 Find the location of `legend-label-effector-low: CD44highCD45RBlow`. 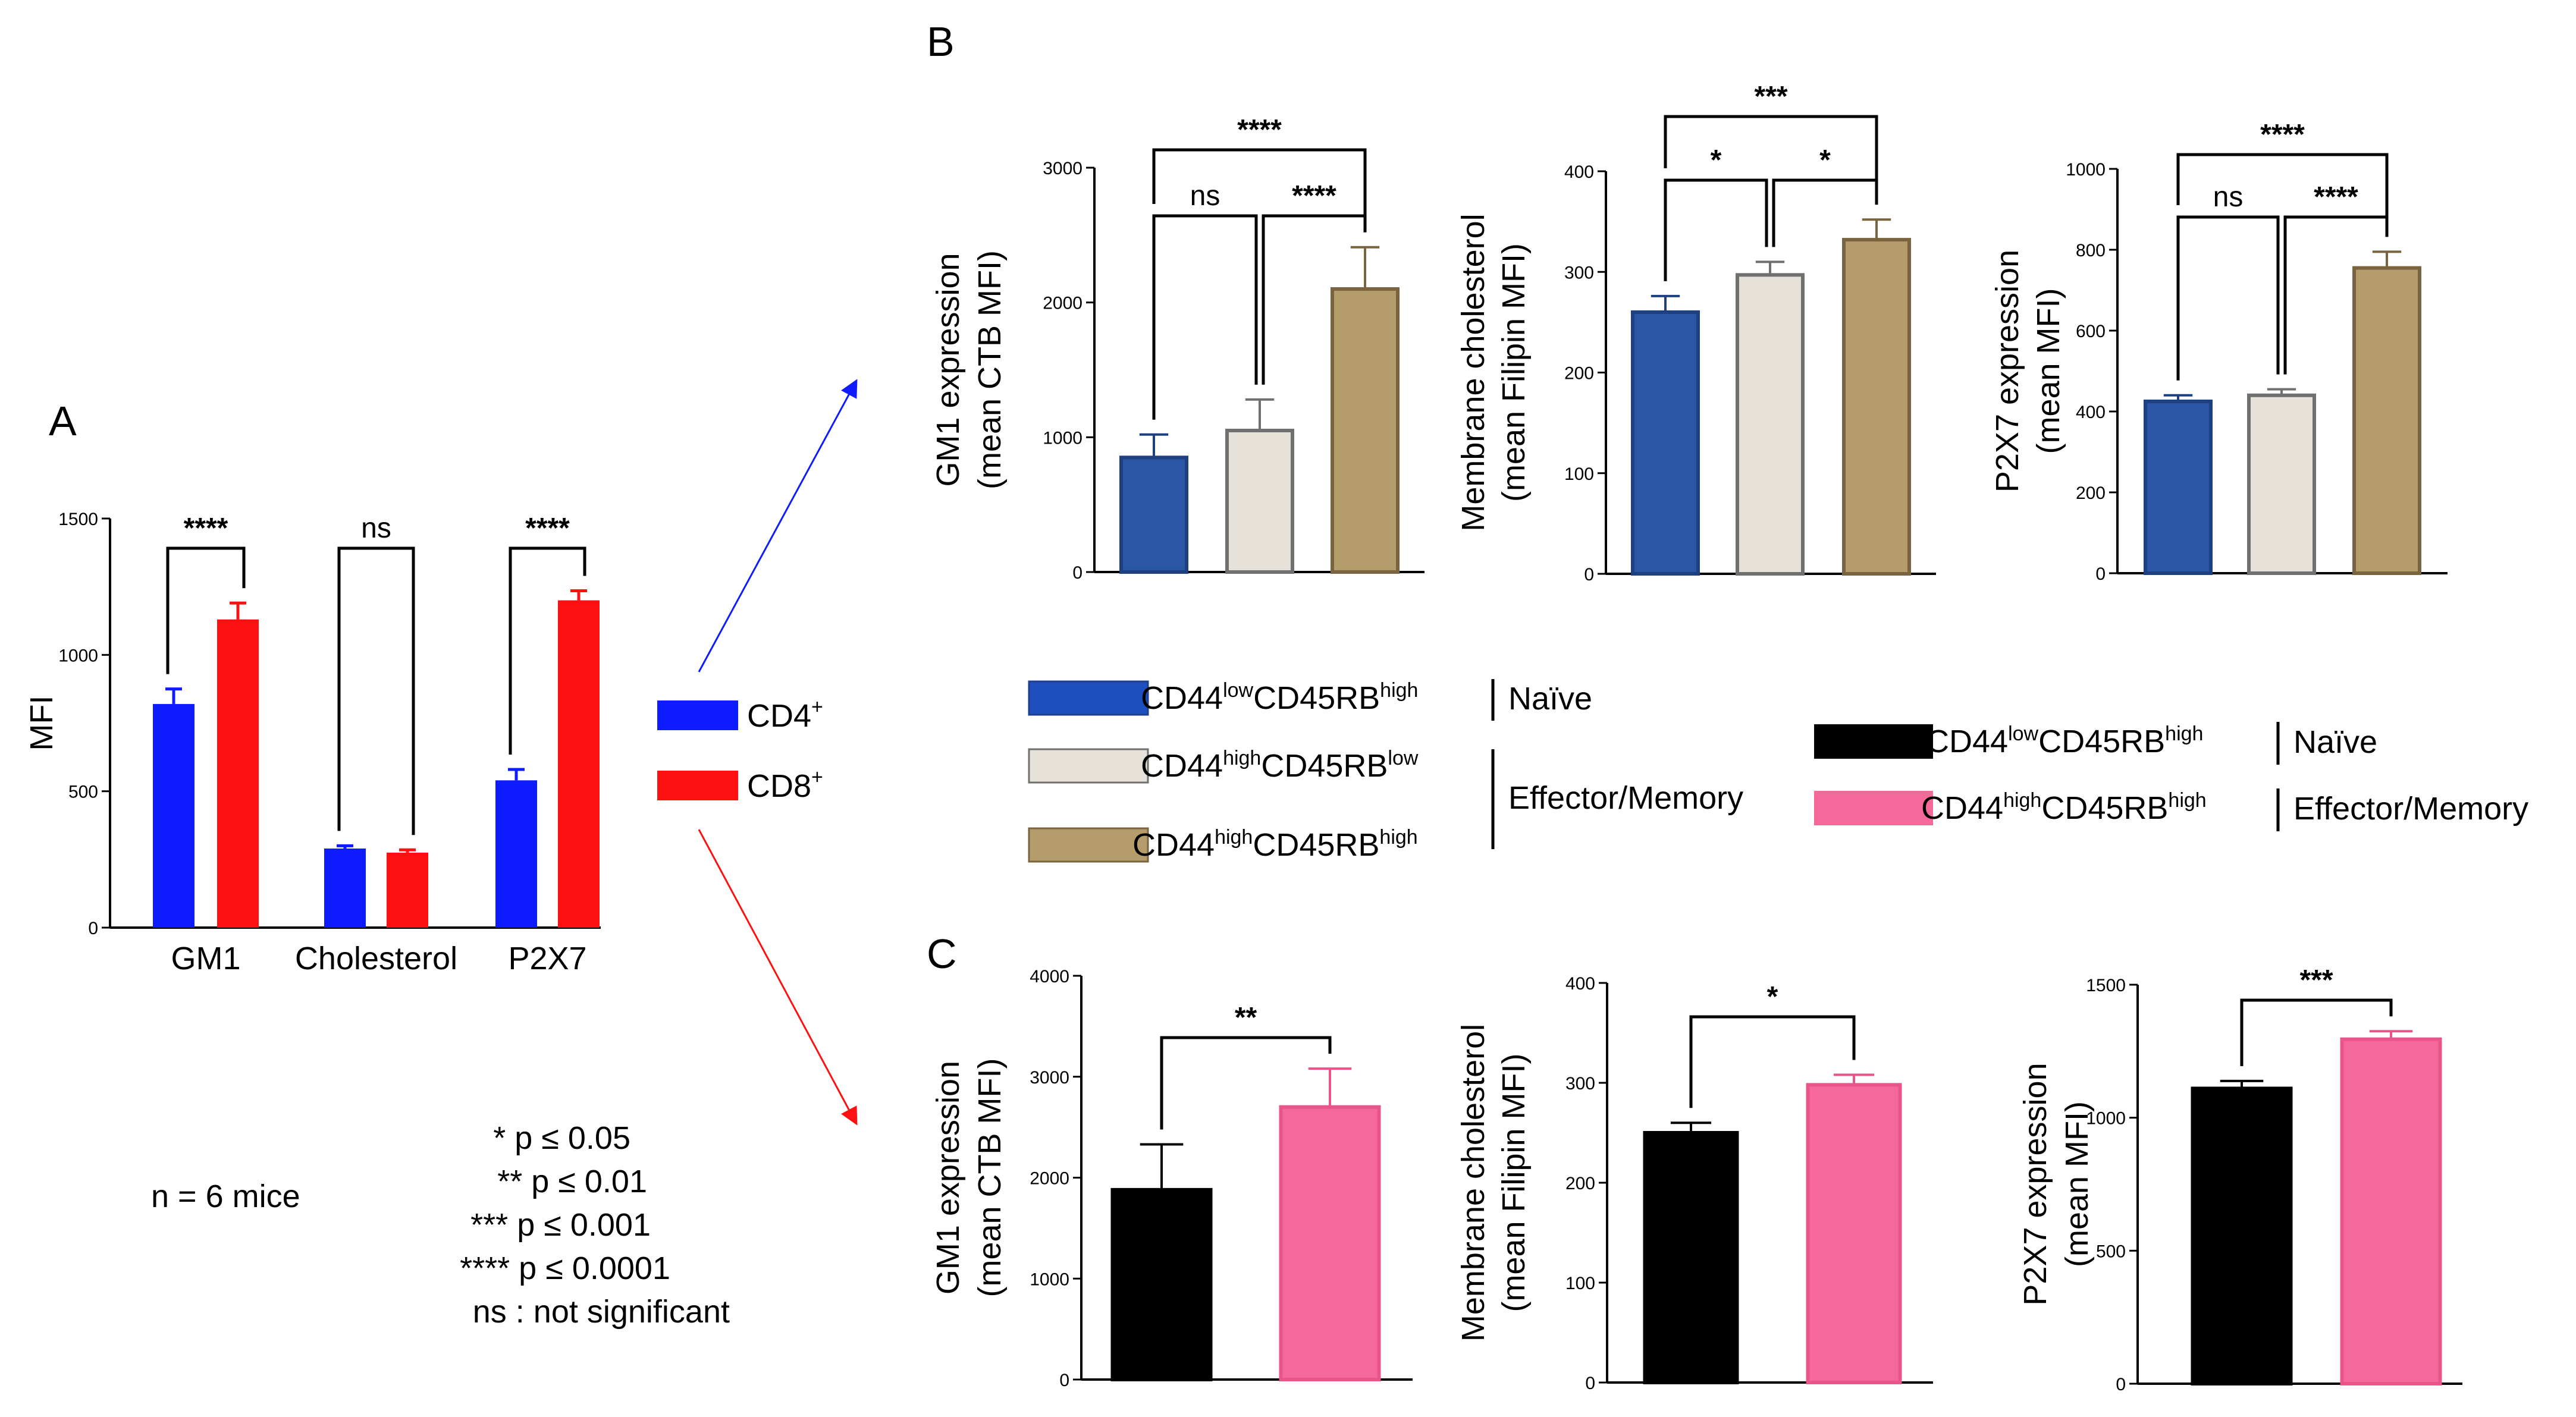

legend-label-effector-low: CD44highCD45RBlow is located at coordinates (1280, 765).